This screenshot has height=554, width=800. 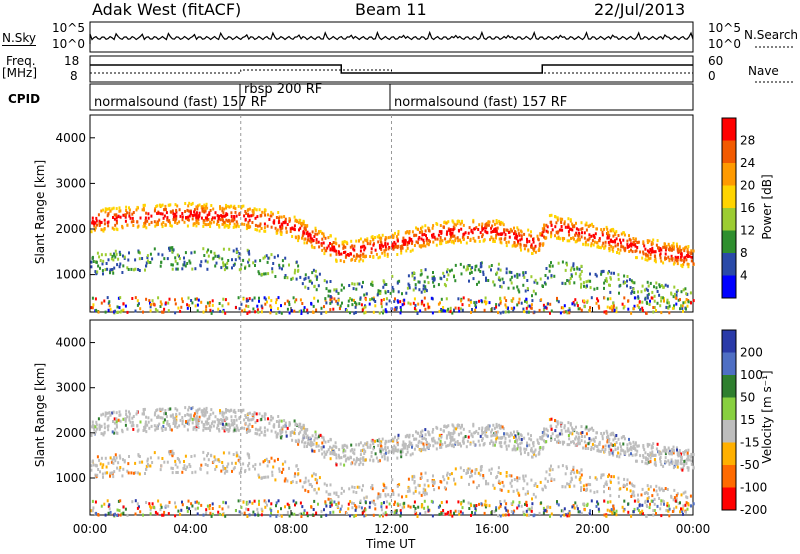 What do you see at coordinates (391, 9) in the screenshot?
I see `beam-title: Beam 11` at bounding box center [391, 9].